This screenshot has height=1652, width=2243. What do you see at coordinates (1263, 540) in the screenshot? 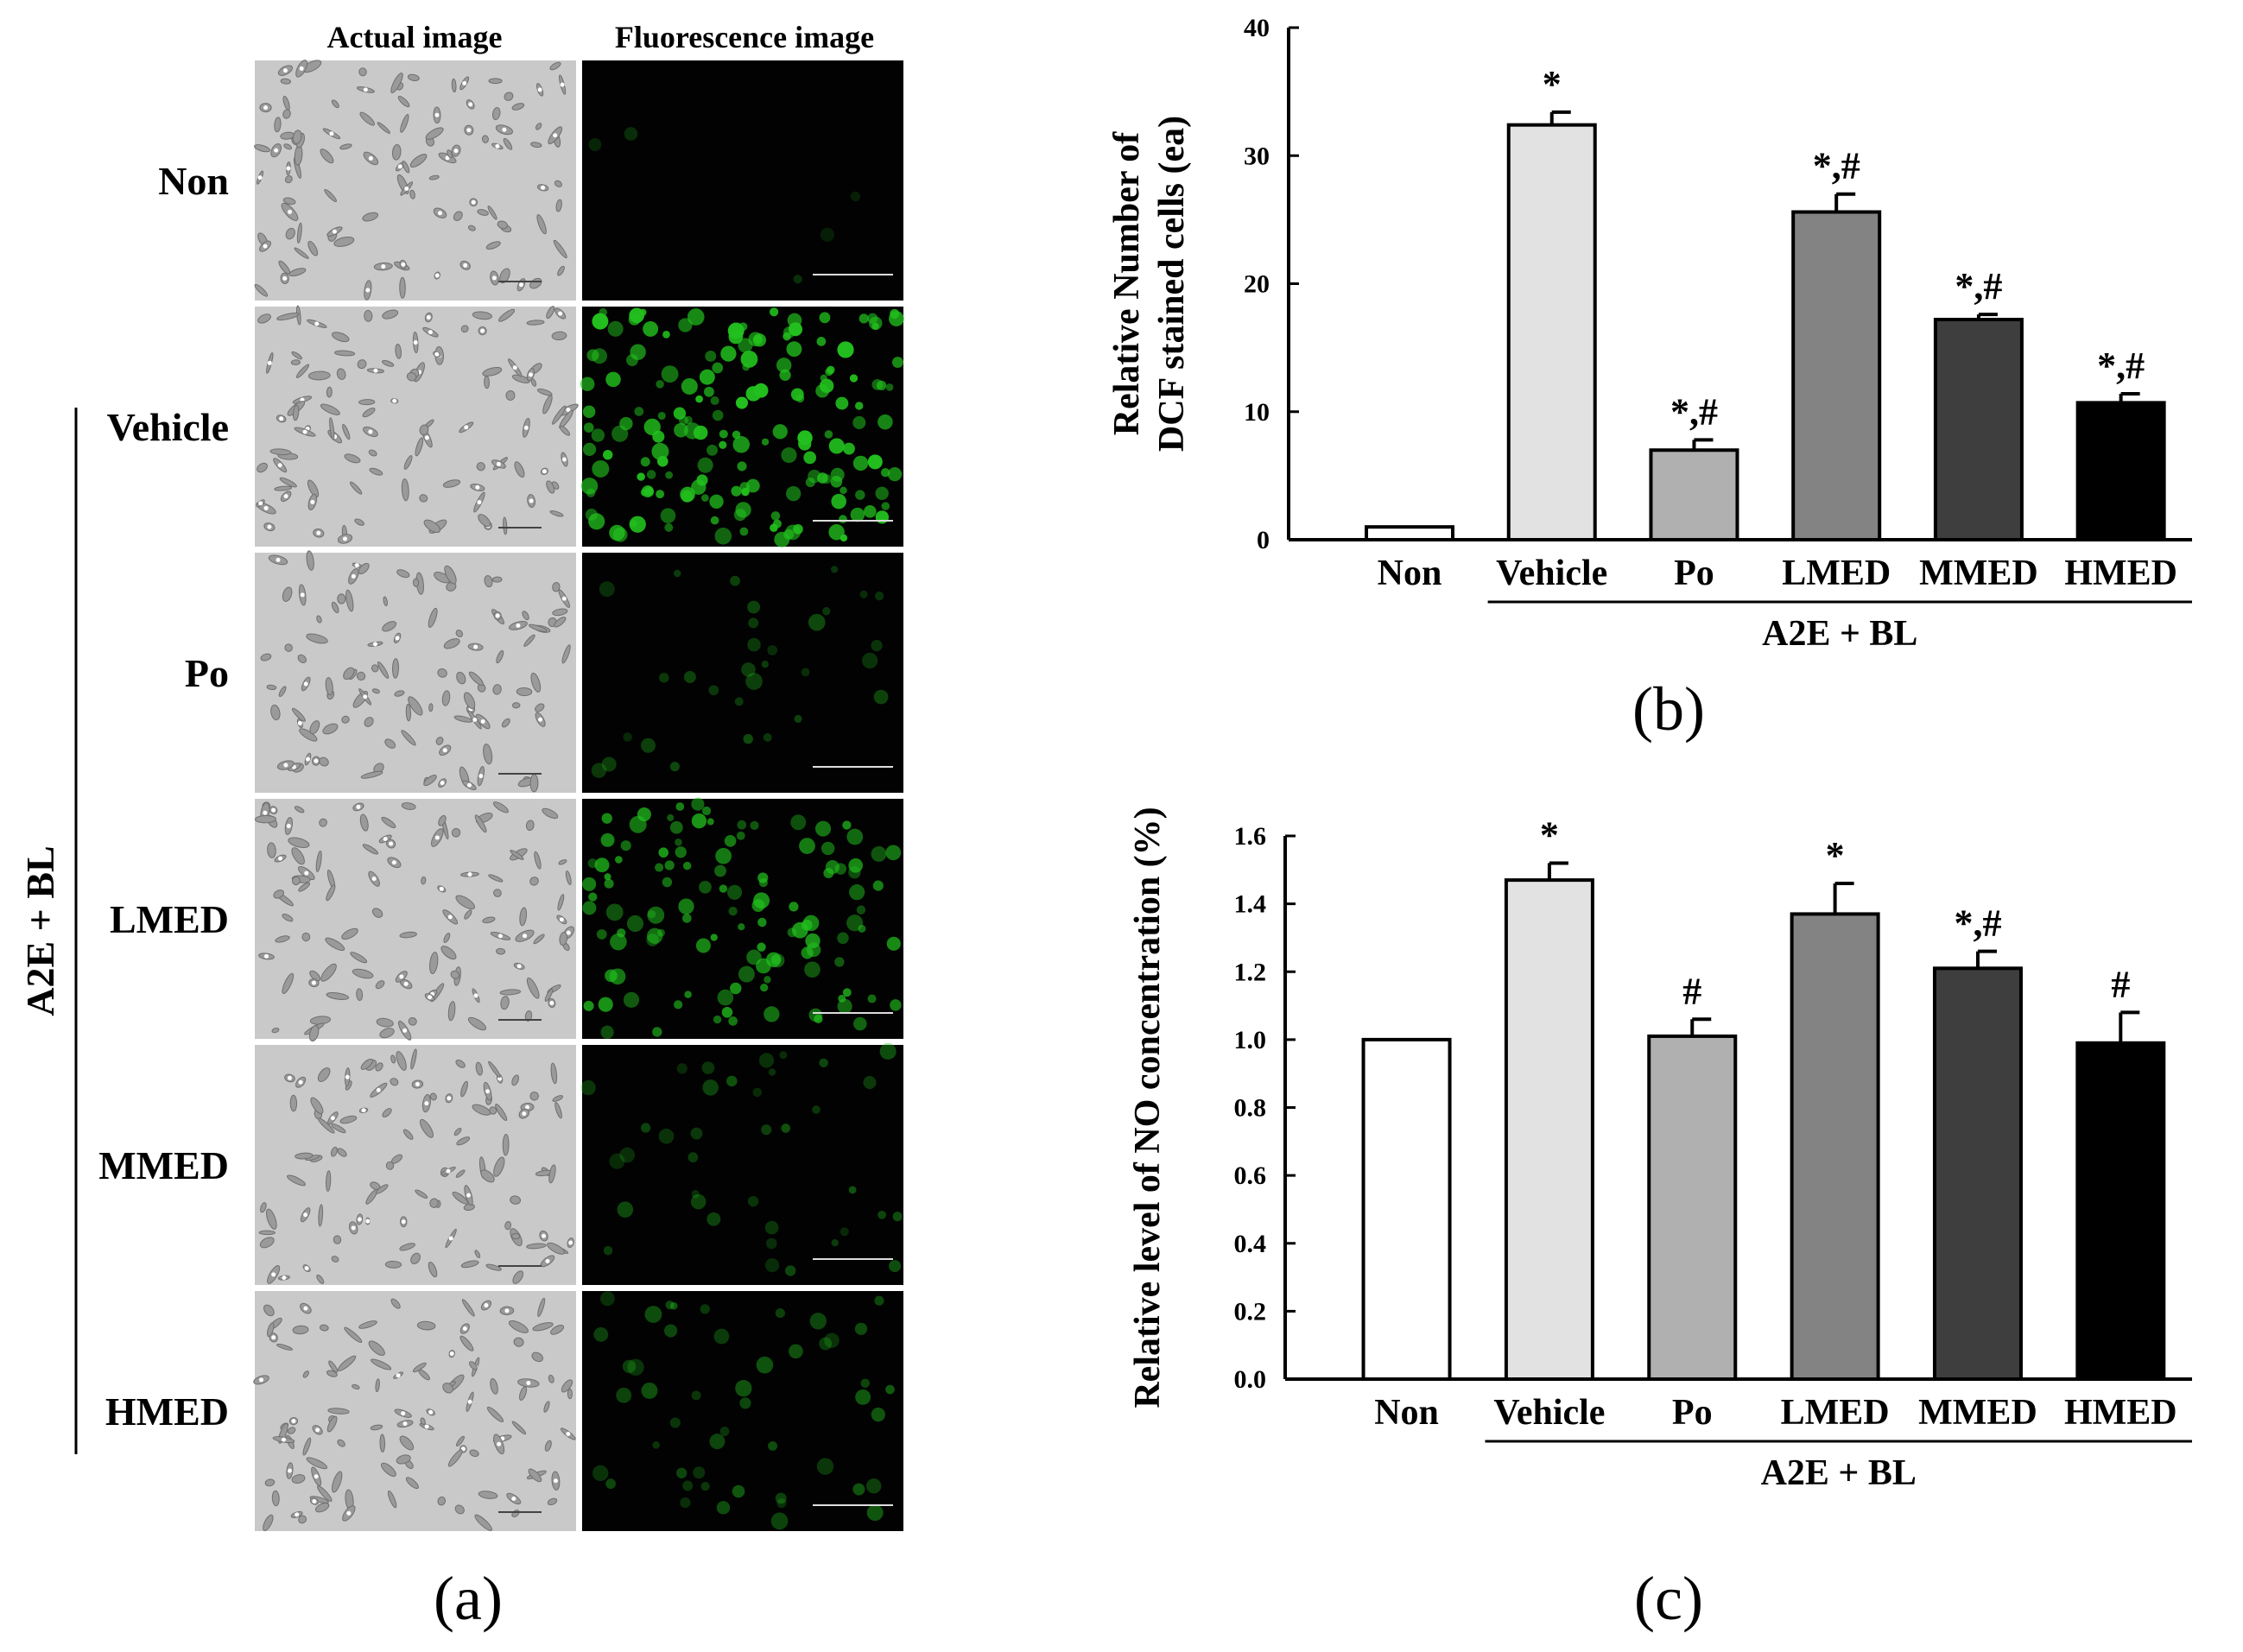
I see `y-tick-label: 0` at bounding box center [1263, 540].